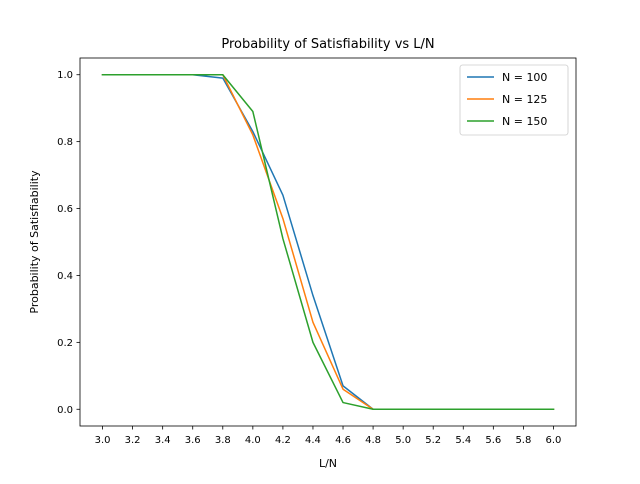 The image size is (640, 484). What do you see at coordinates (133, 440) in the screenshot?
I see `x-tick-label: 3.2` at bounding box center [133, 440].